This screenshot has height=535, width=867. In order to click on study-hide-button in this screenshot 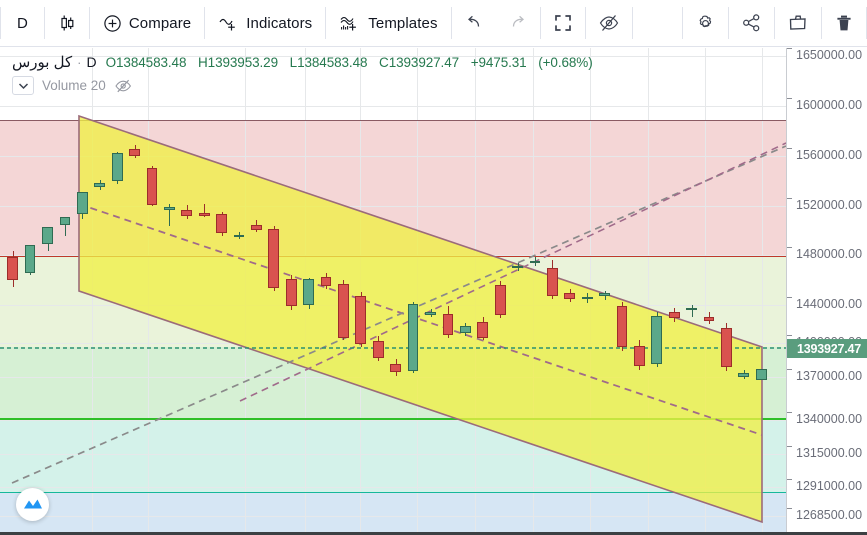, I will do `click(123, 86)`.